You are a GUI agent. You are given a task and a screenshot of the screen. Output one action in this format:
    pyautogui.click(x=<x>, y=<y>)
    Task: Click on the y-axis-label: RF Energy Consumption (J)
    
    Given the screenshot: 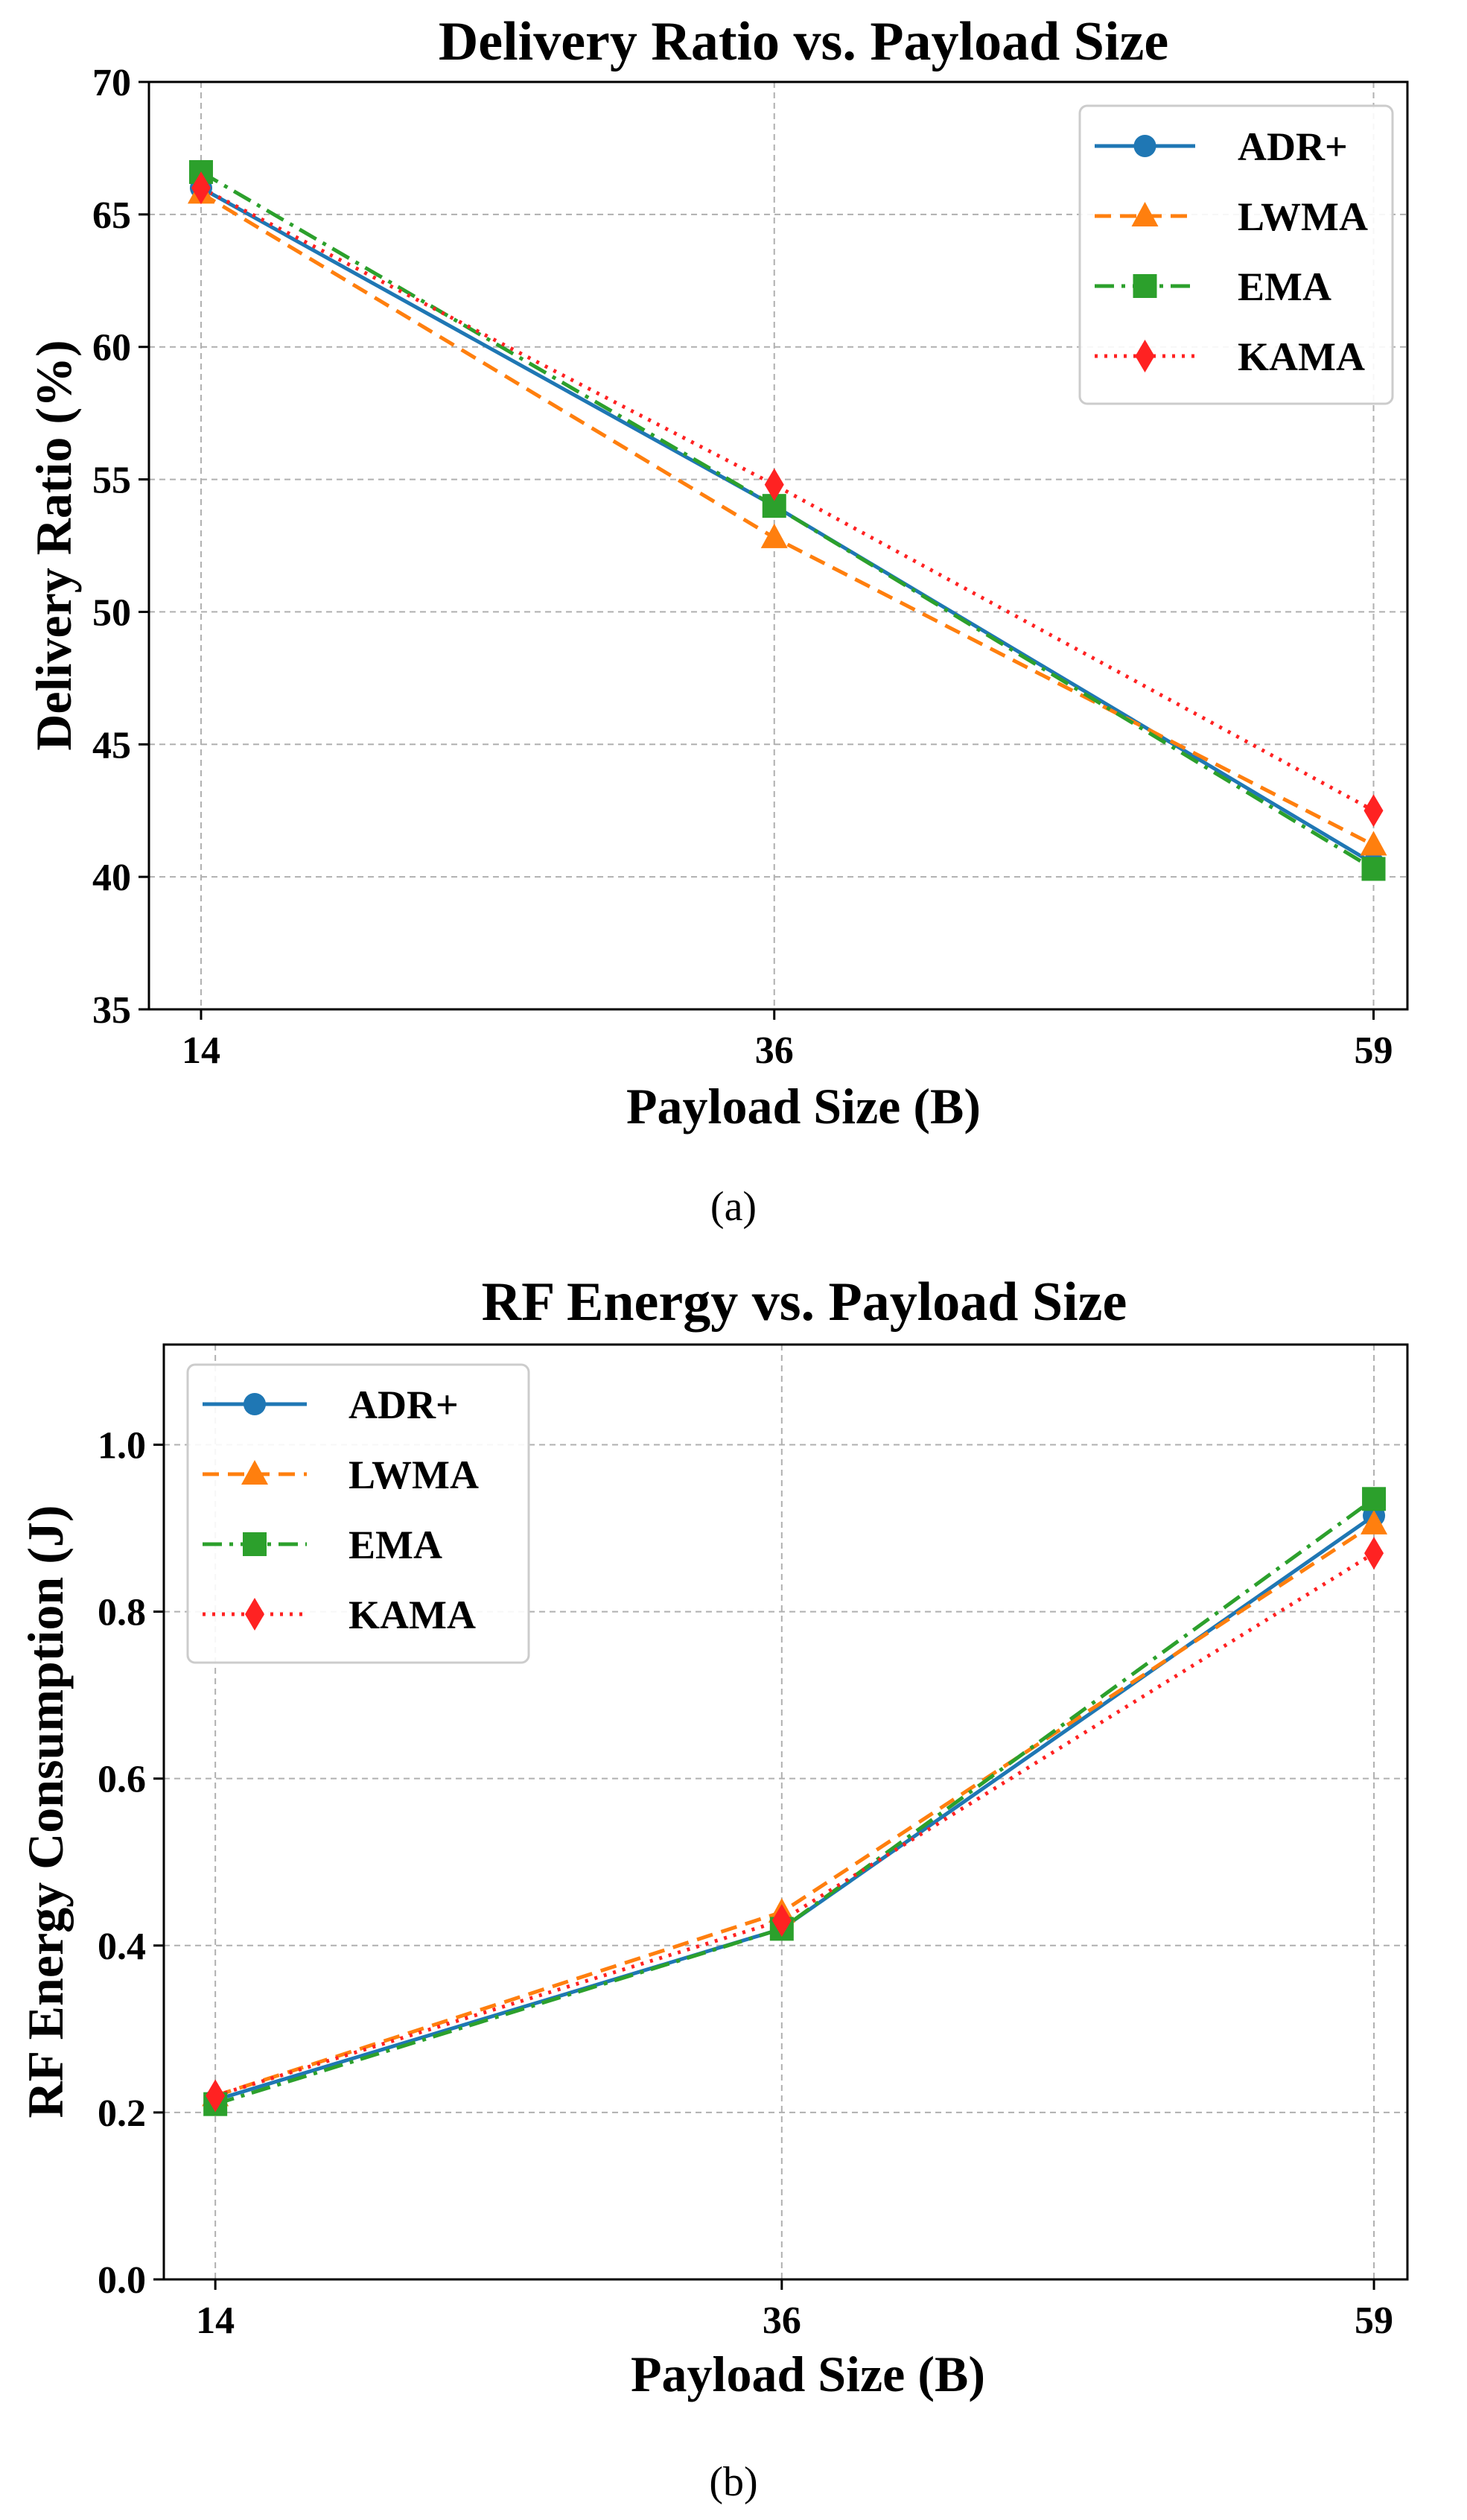 What is the action you would take?
    pyautogui.click(x=45, y=1811)
    